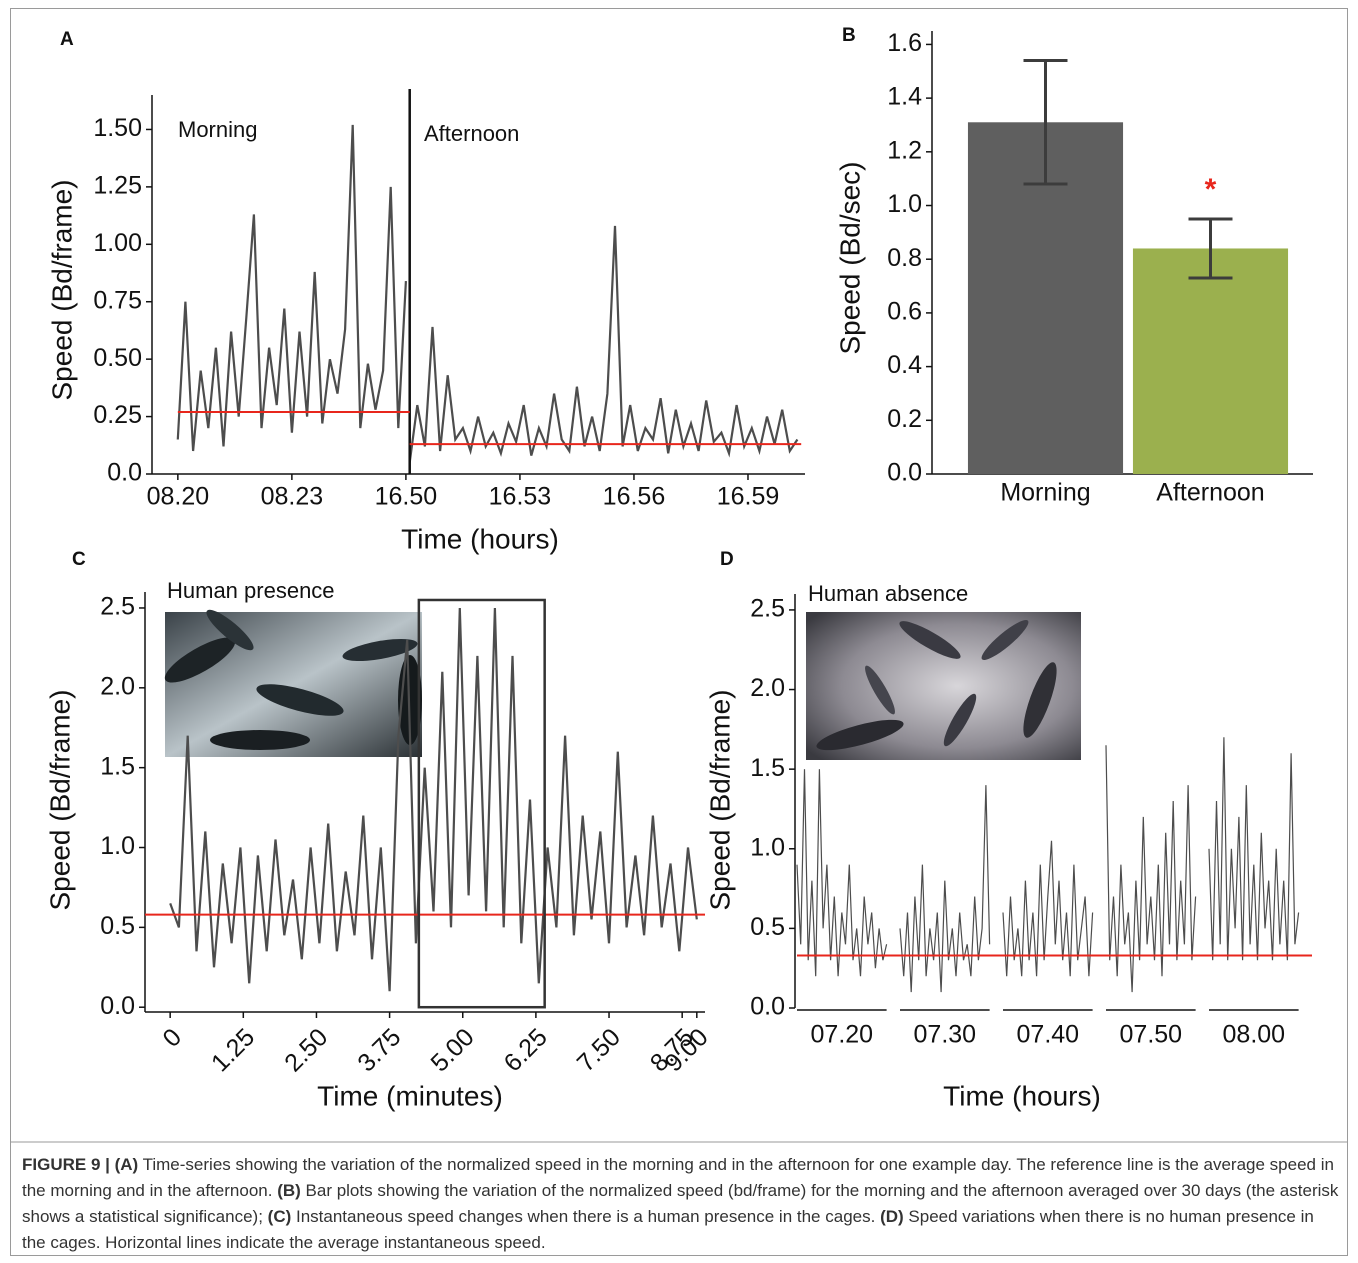  Describe the element at coordinates (117, 300) in the screenshot. I see `y-tick-label: 0.75` at that location.